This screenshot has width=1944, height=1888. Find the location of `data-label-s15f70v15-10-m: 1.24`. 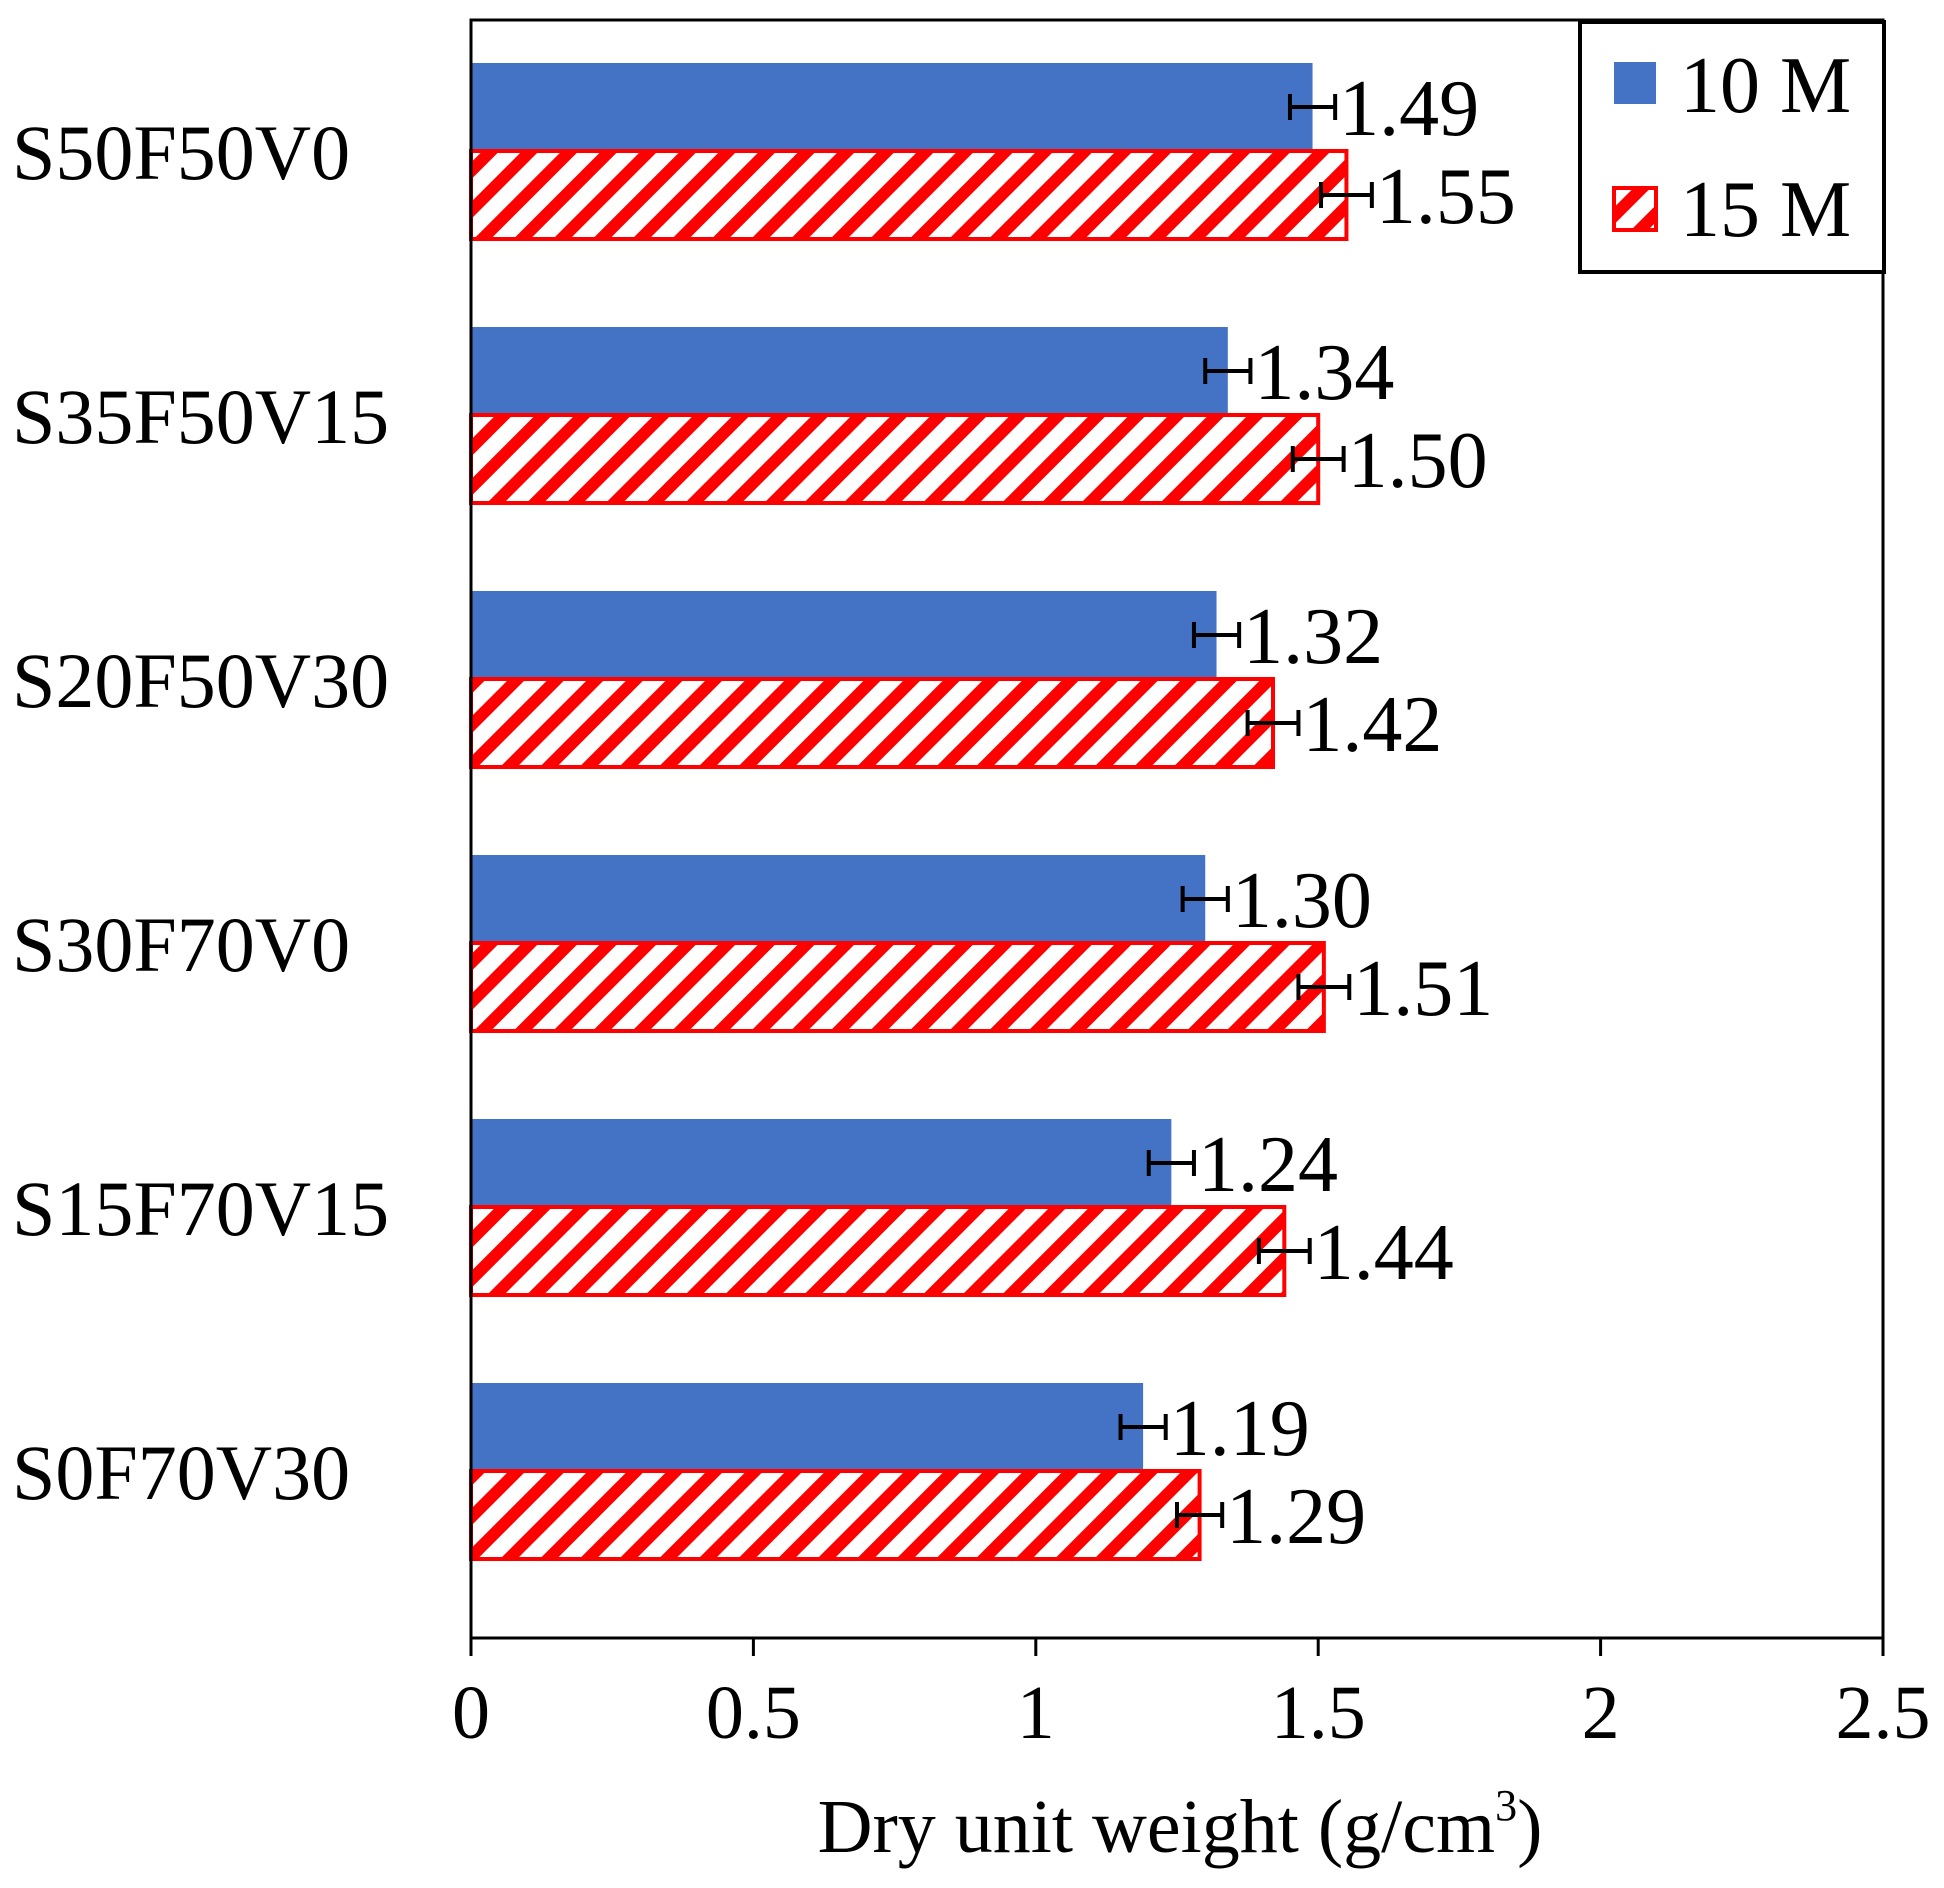

data-label-s15f70v15-10-m: 1.24 is located at coordinates (1268, 1165).